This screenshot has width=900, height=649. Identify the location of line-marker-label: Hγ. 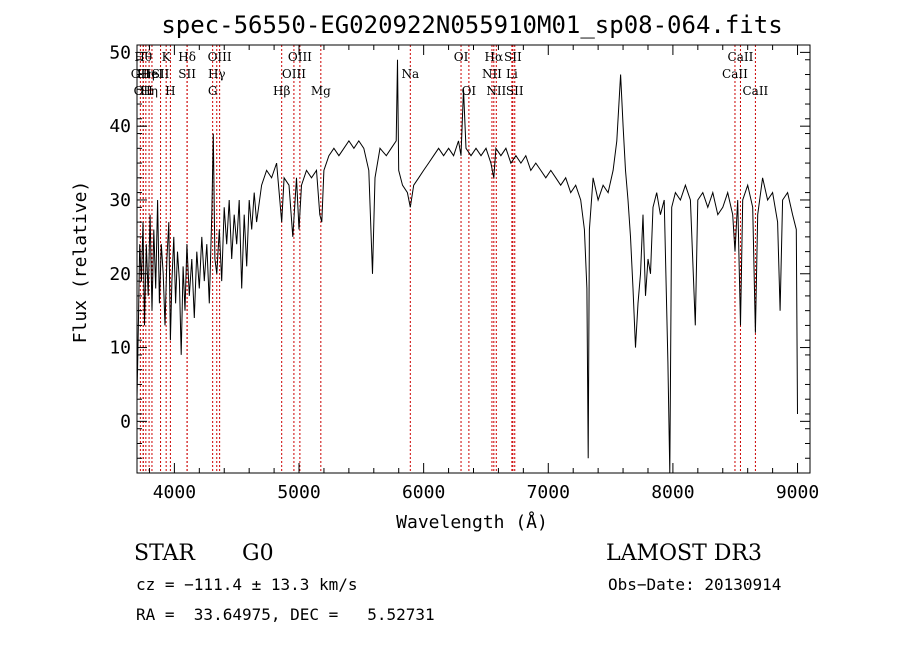
(217, 74).